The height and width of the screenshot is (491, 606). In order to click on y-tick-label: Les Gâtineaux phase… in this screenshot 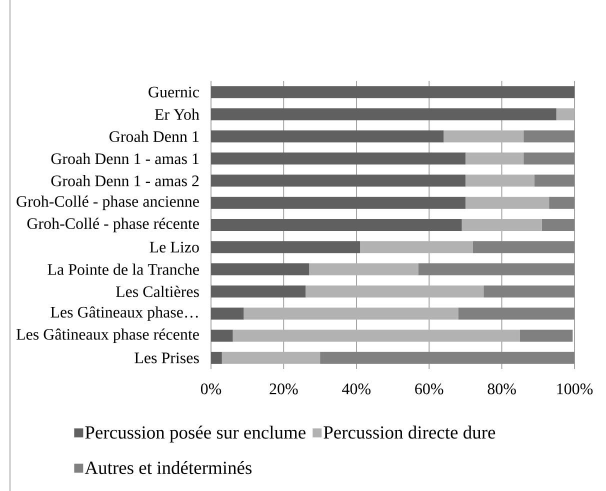, I will do `click(124, 313)`.